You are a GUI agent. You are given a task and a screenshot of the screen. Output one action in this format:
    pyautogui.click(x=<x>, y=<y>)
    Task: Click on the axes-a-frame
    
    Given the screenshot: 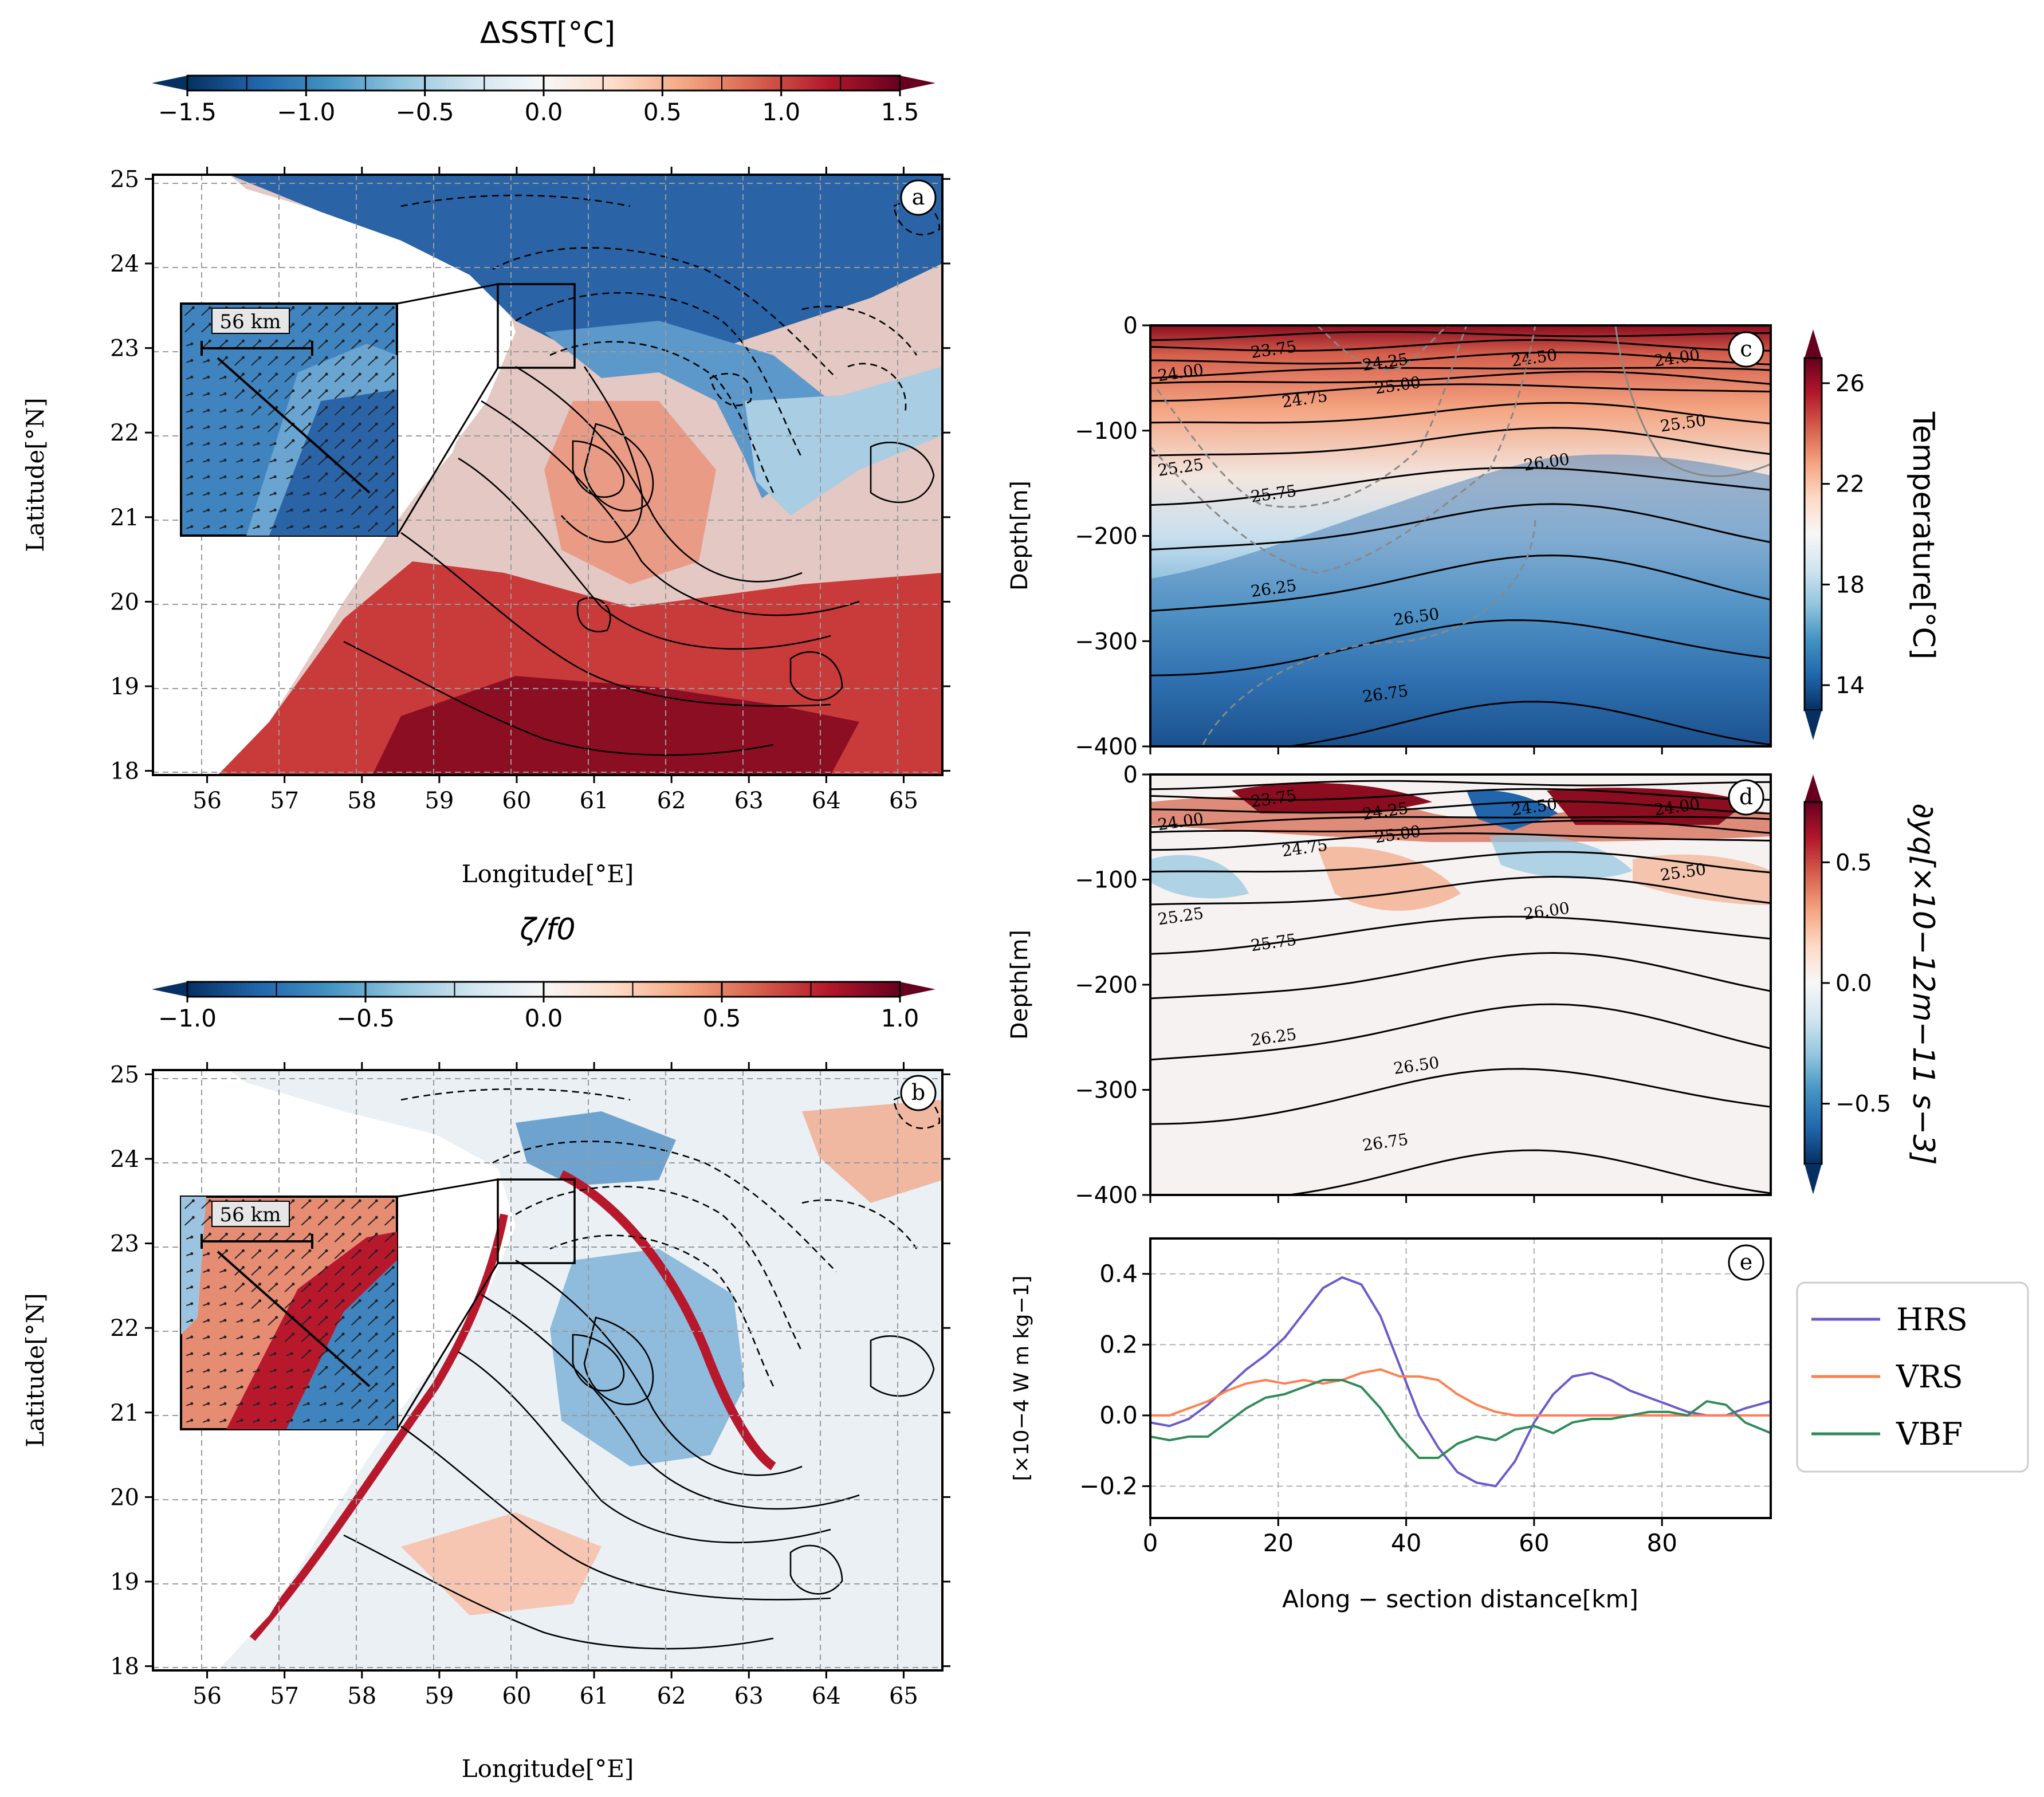 What is the action you would take?
    pyautogui.click(x=548, y=475)
    